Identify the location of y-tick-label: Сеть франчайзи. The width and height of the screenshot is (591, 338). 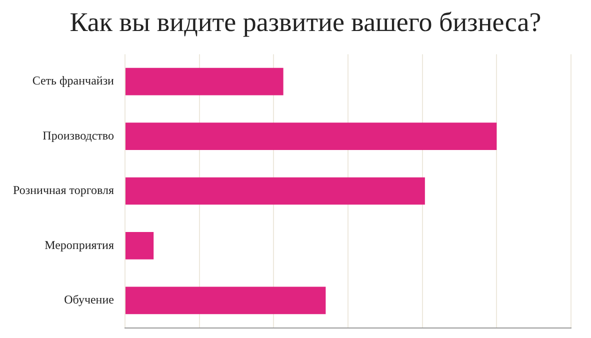
(73, 81).